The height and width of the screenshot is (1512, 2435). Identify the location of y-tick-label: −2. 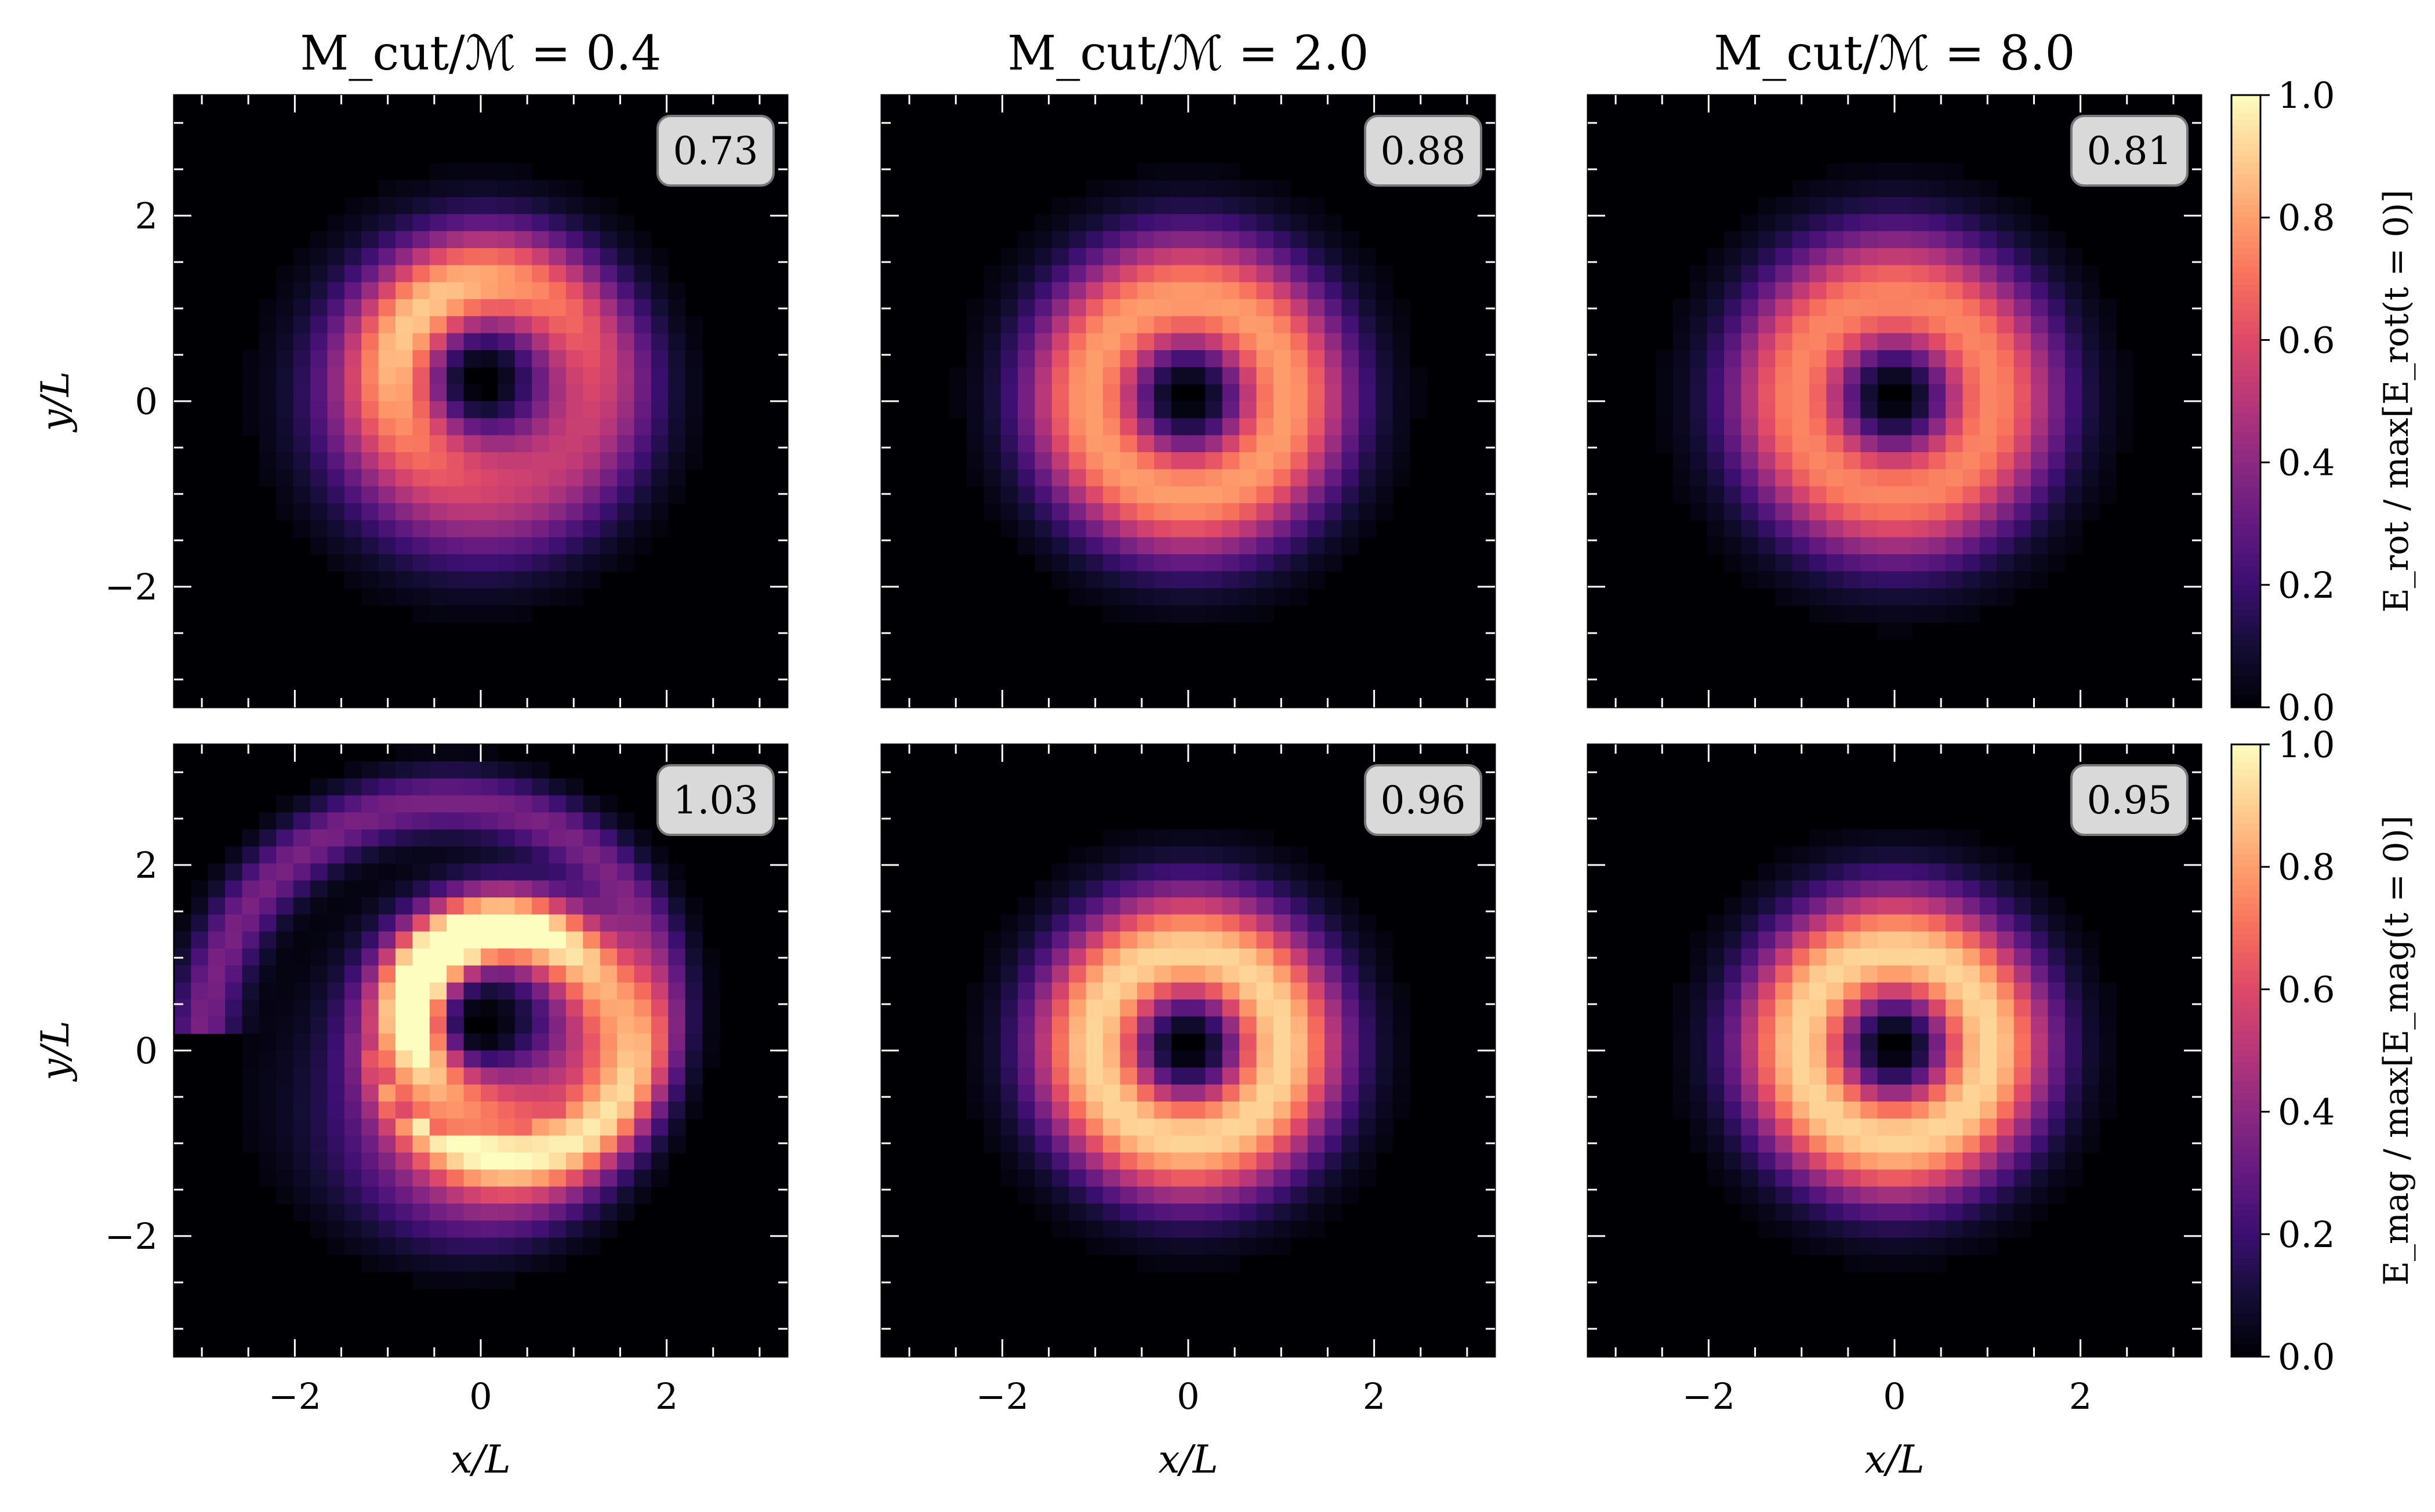
(131, 587).